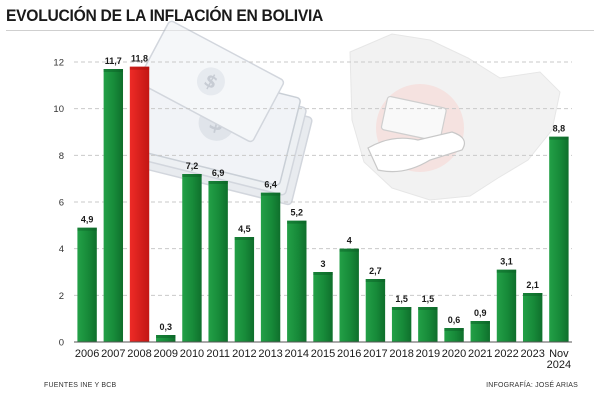 Image resolution: width=600 pixels, height=400 pixels. Describe the element at coordinates (218, 354) in the screenshot. I see `x-tick-label: 2011` at that location.